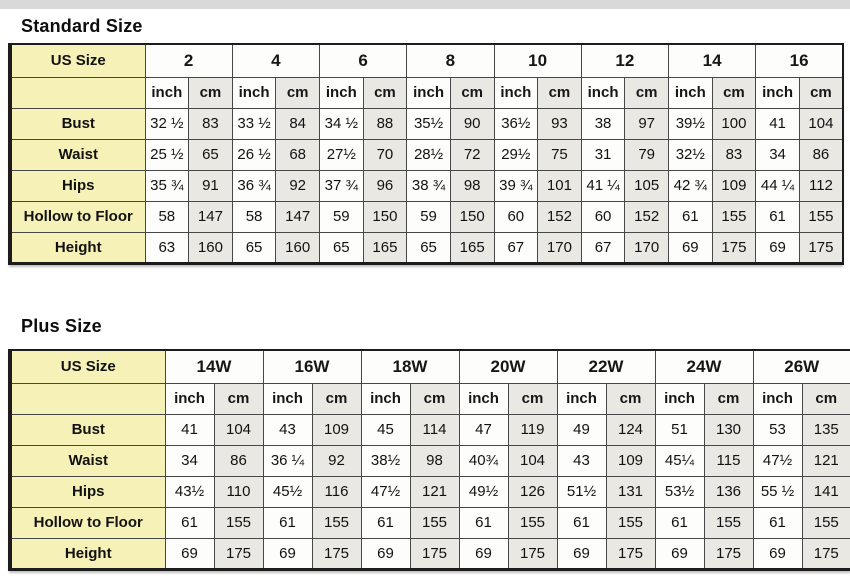 This screenshot has width=850, height=586. What do you see at coordinates (690, 247) in the screenshot?
I see `value-cell-inch: 69` at bounding box center [690, 247].